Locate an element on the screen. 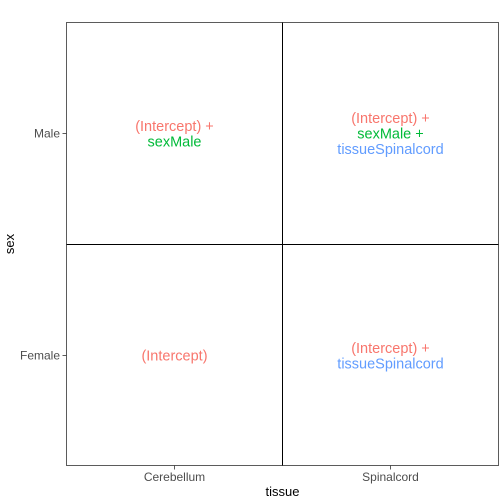  y-tick-label-male: Male is located at coordinates (47, 134).